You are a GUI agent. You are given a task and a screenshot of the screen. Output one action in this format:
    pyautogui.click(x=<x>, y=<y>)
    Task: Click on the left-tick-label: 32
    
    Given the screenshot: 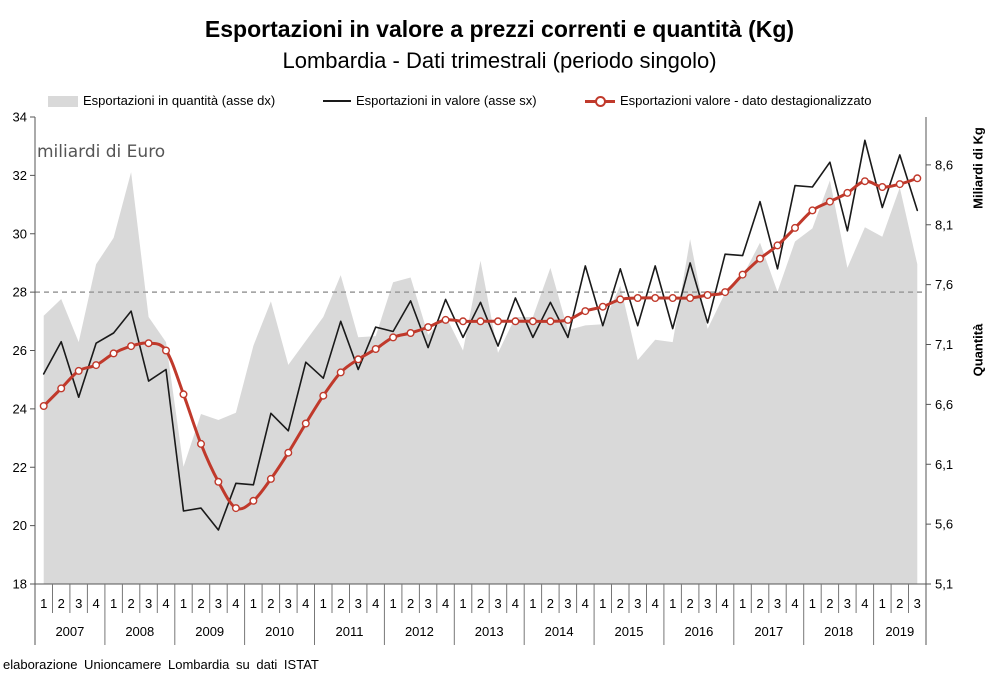 What is the action you would take?
    pyautogui.click(x=20, y=175)
    